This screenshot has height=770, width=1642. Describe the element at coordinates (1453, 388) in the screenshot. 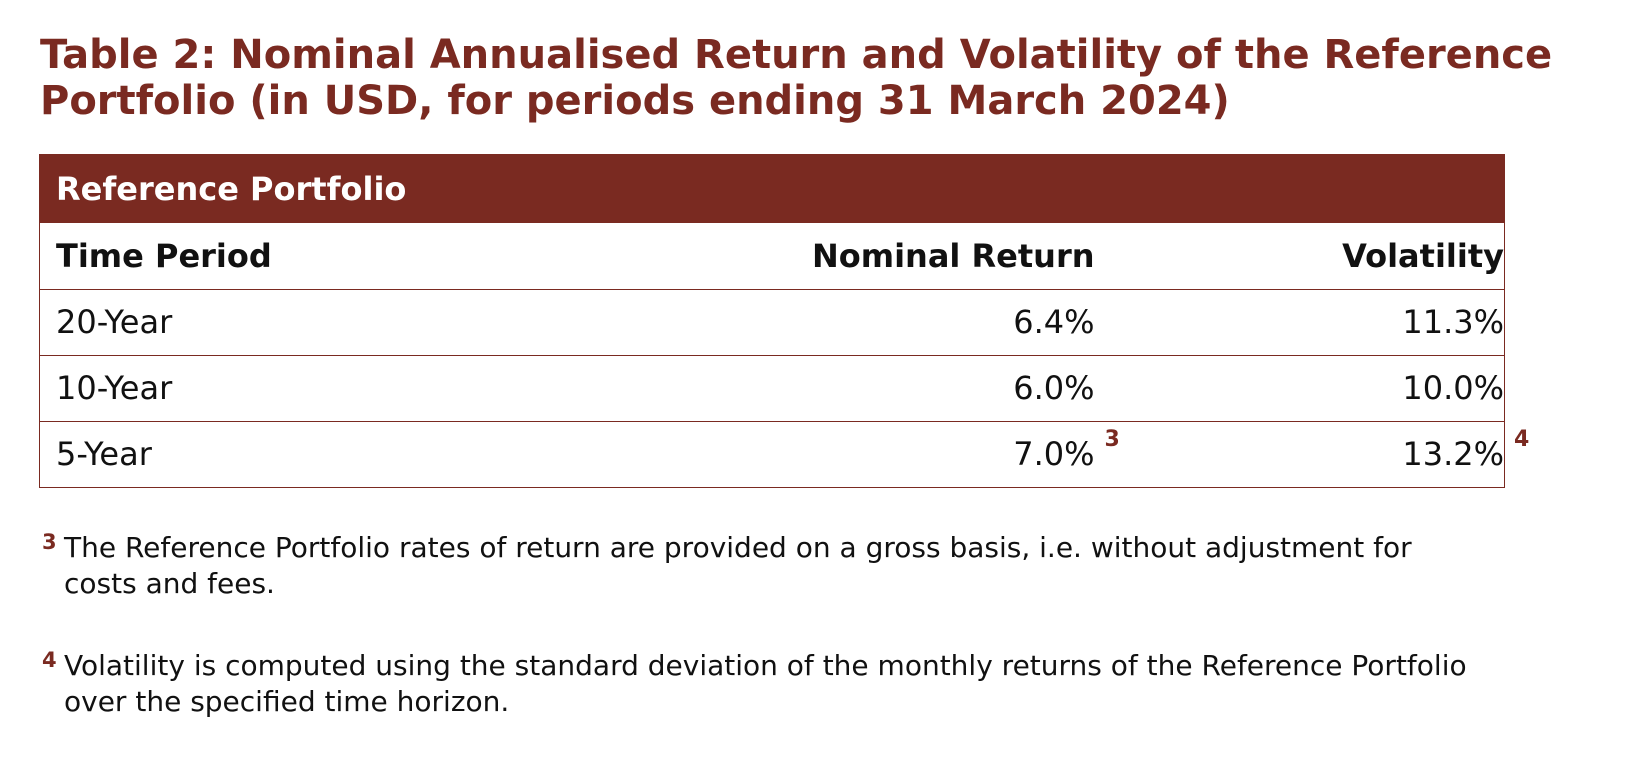

I see `volatility-value: 10.0%` at that location.